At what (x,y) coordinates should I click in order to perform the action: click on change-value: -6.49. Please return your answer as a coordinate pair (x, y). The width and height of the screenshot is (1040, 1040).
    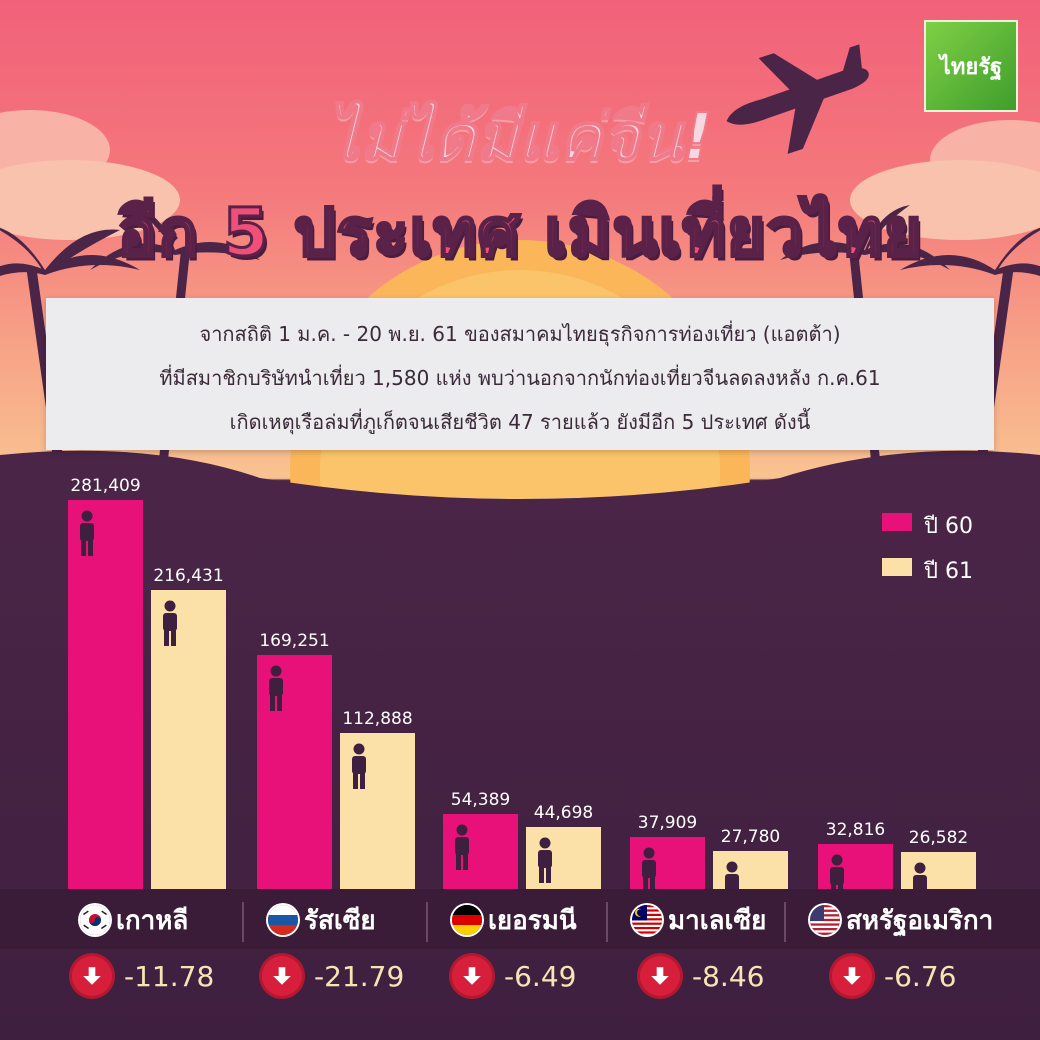
    Looking at the image, I should click on (540, 976).